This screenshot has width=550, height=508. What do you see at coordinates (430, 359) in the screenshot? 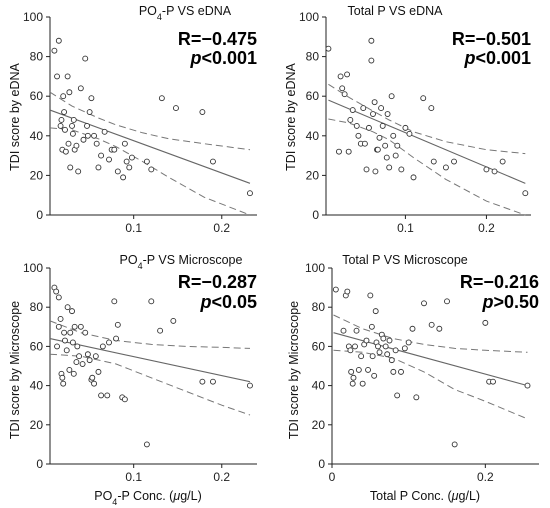
I see `regression-line` at bounding box center [430, 359].